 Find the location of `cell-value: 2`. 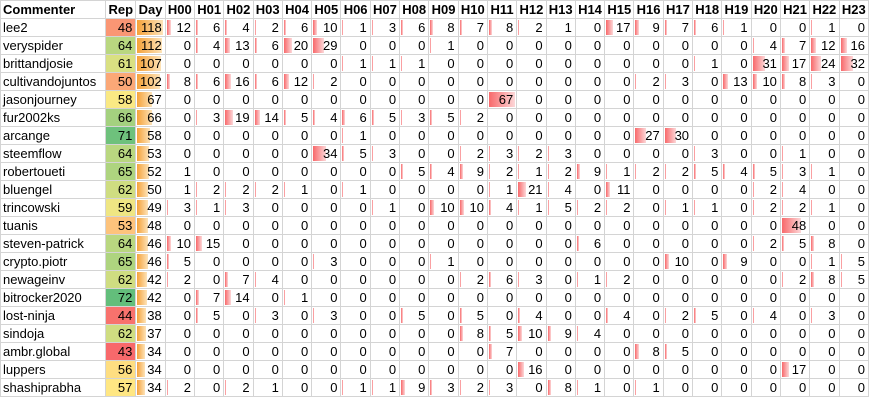

cell-value: 2 is located at coordinates (597, 207).